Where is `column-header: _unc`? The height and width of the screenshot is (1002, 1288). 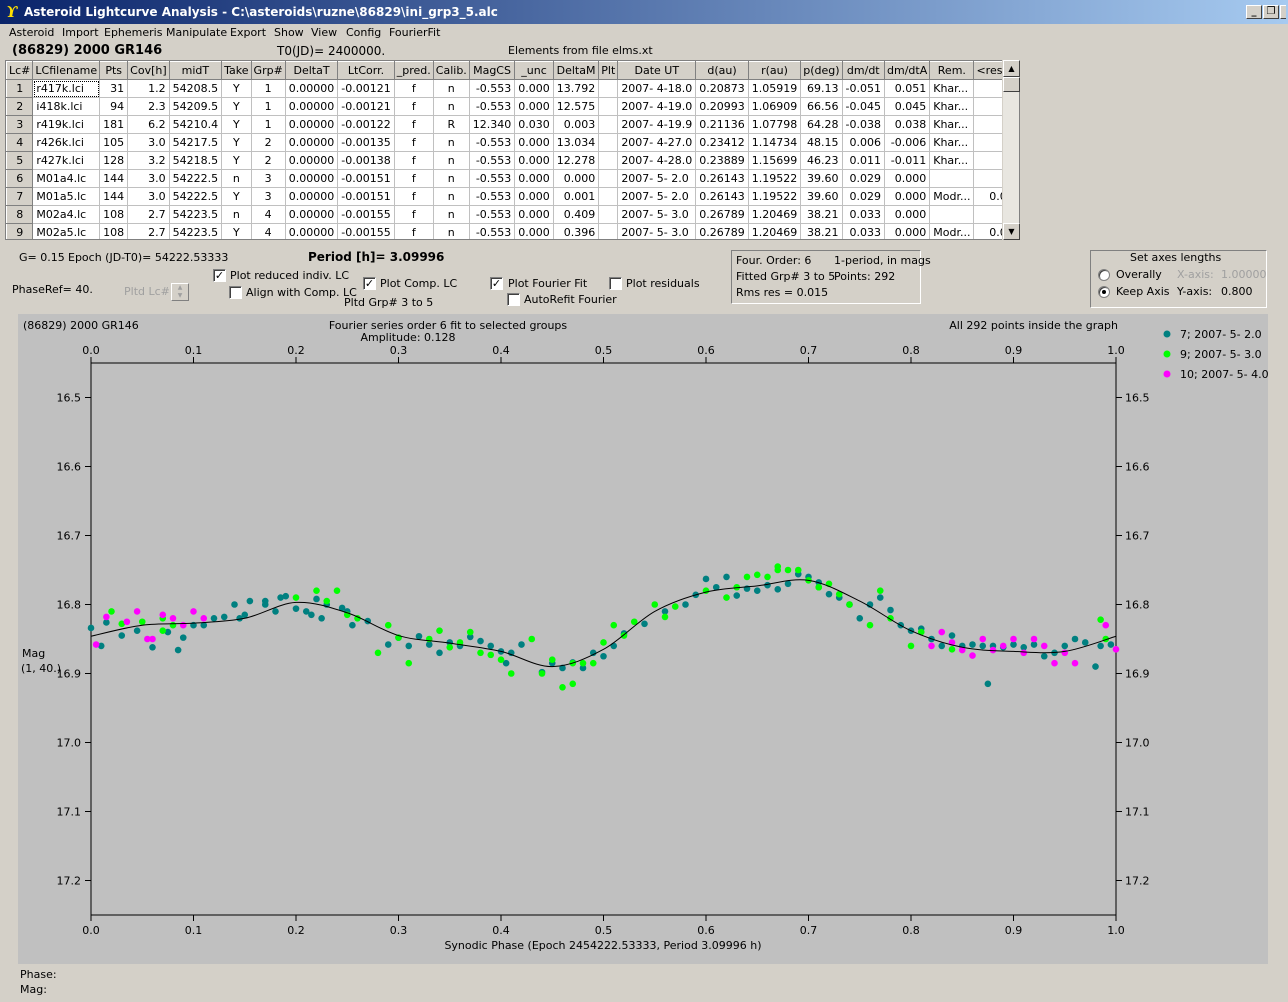
column-header: _unc is located at coordinates (534, 70).